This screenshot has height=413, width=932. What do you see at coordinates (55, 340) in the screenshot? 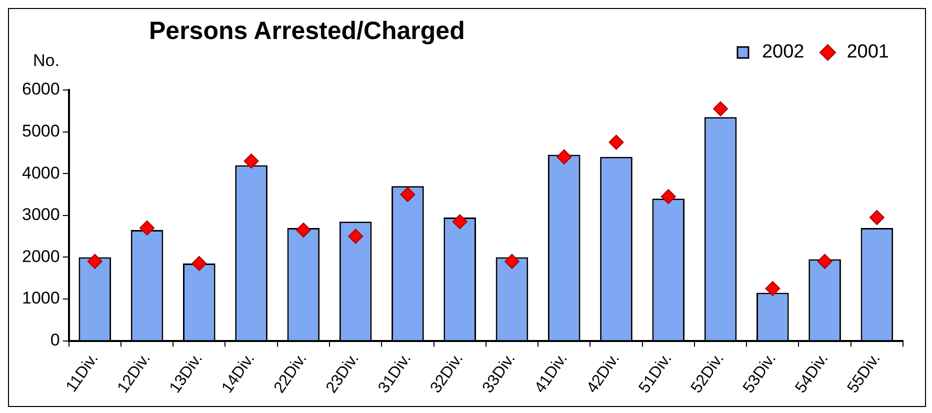
I see `y-tick-label: 0` at bounding box center [55, 340].